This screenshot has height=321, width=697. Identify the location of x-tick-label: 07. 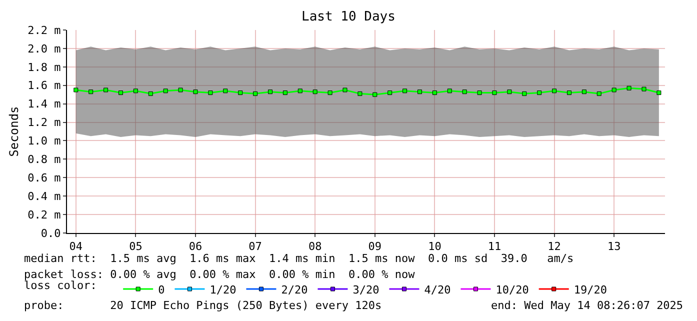
(255, 247).